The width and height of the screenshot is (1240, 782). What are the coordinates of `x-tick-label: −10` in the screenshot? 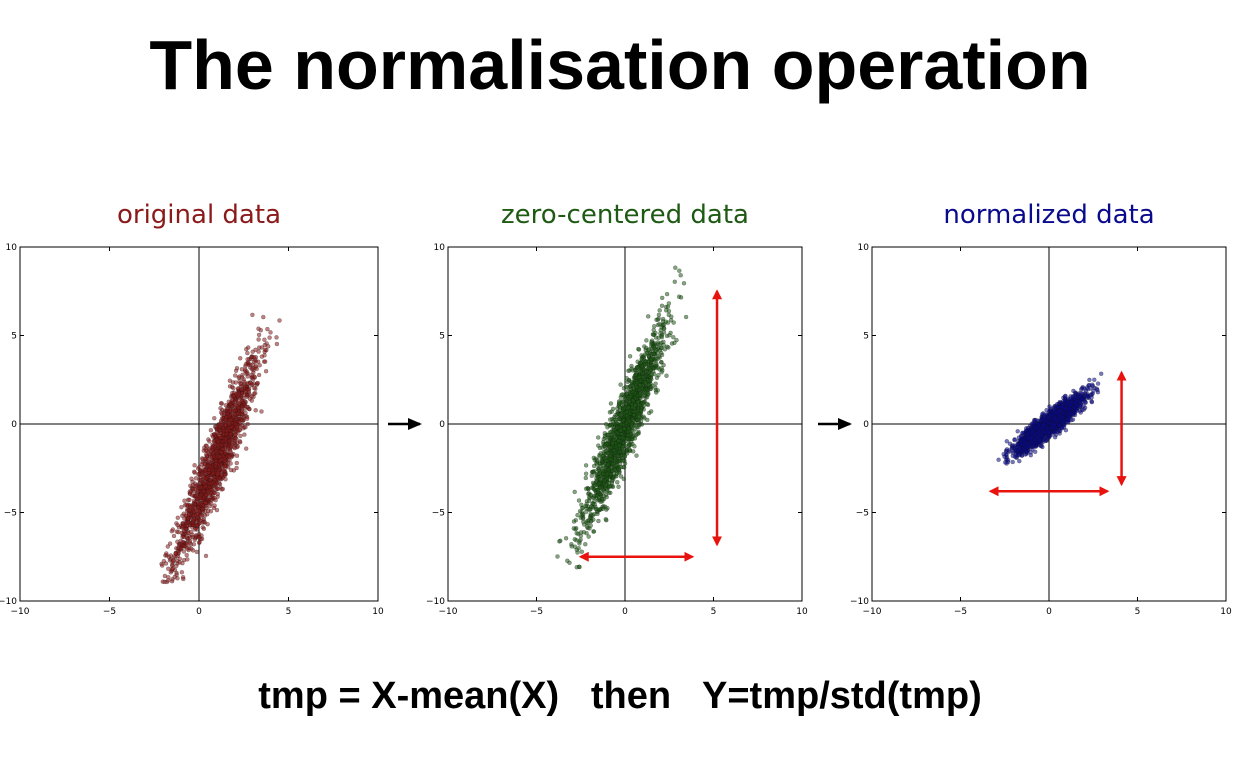 It's located at (20, 612).